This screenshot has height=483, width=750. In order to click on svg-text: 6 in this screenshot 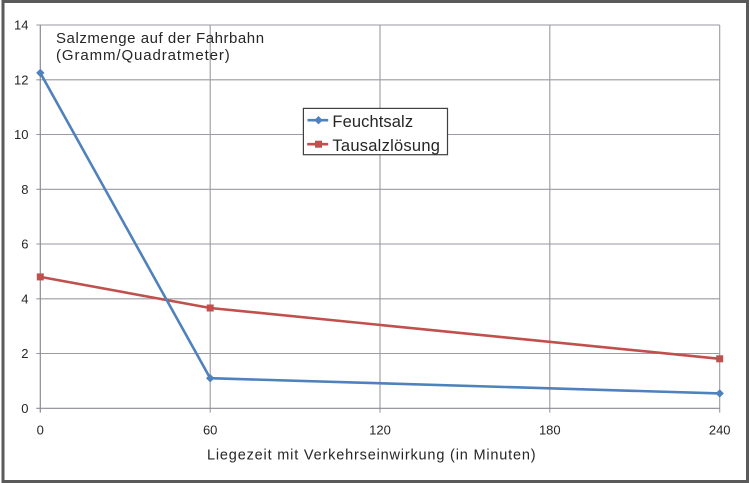, I will do `click(24, 244)`.